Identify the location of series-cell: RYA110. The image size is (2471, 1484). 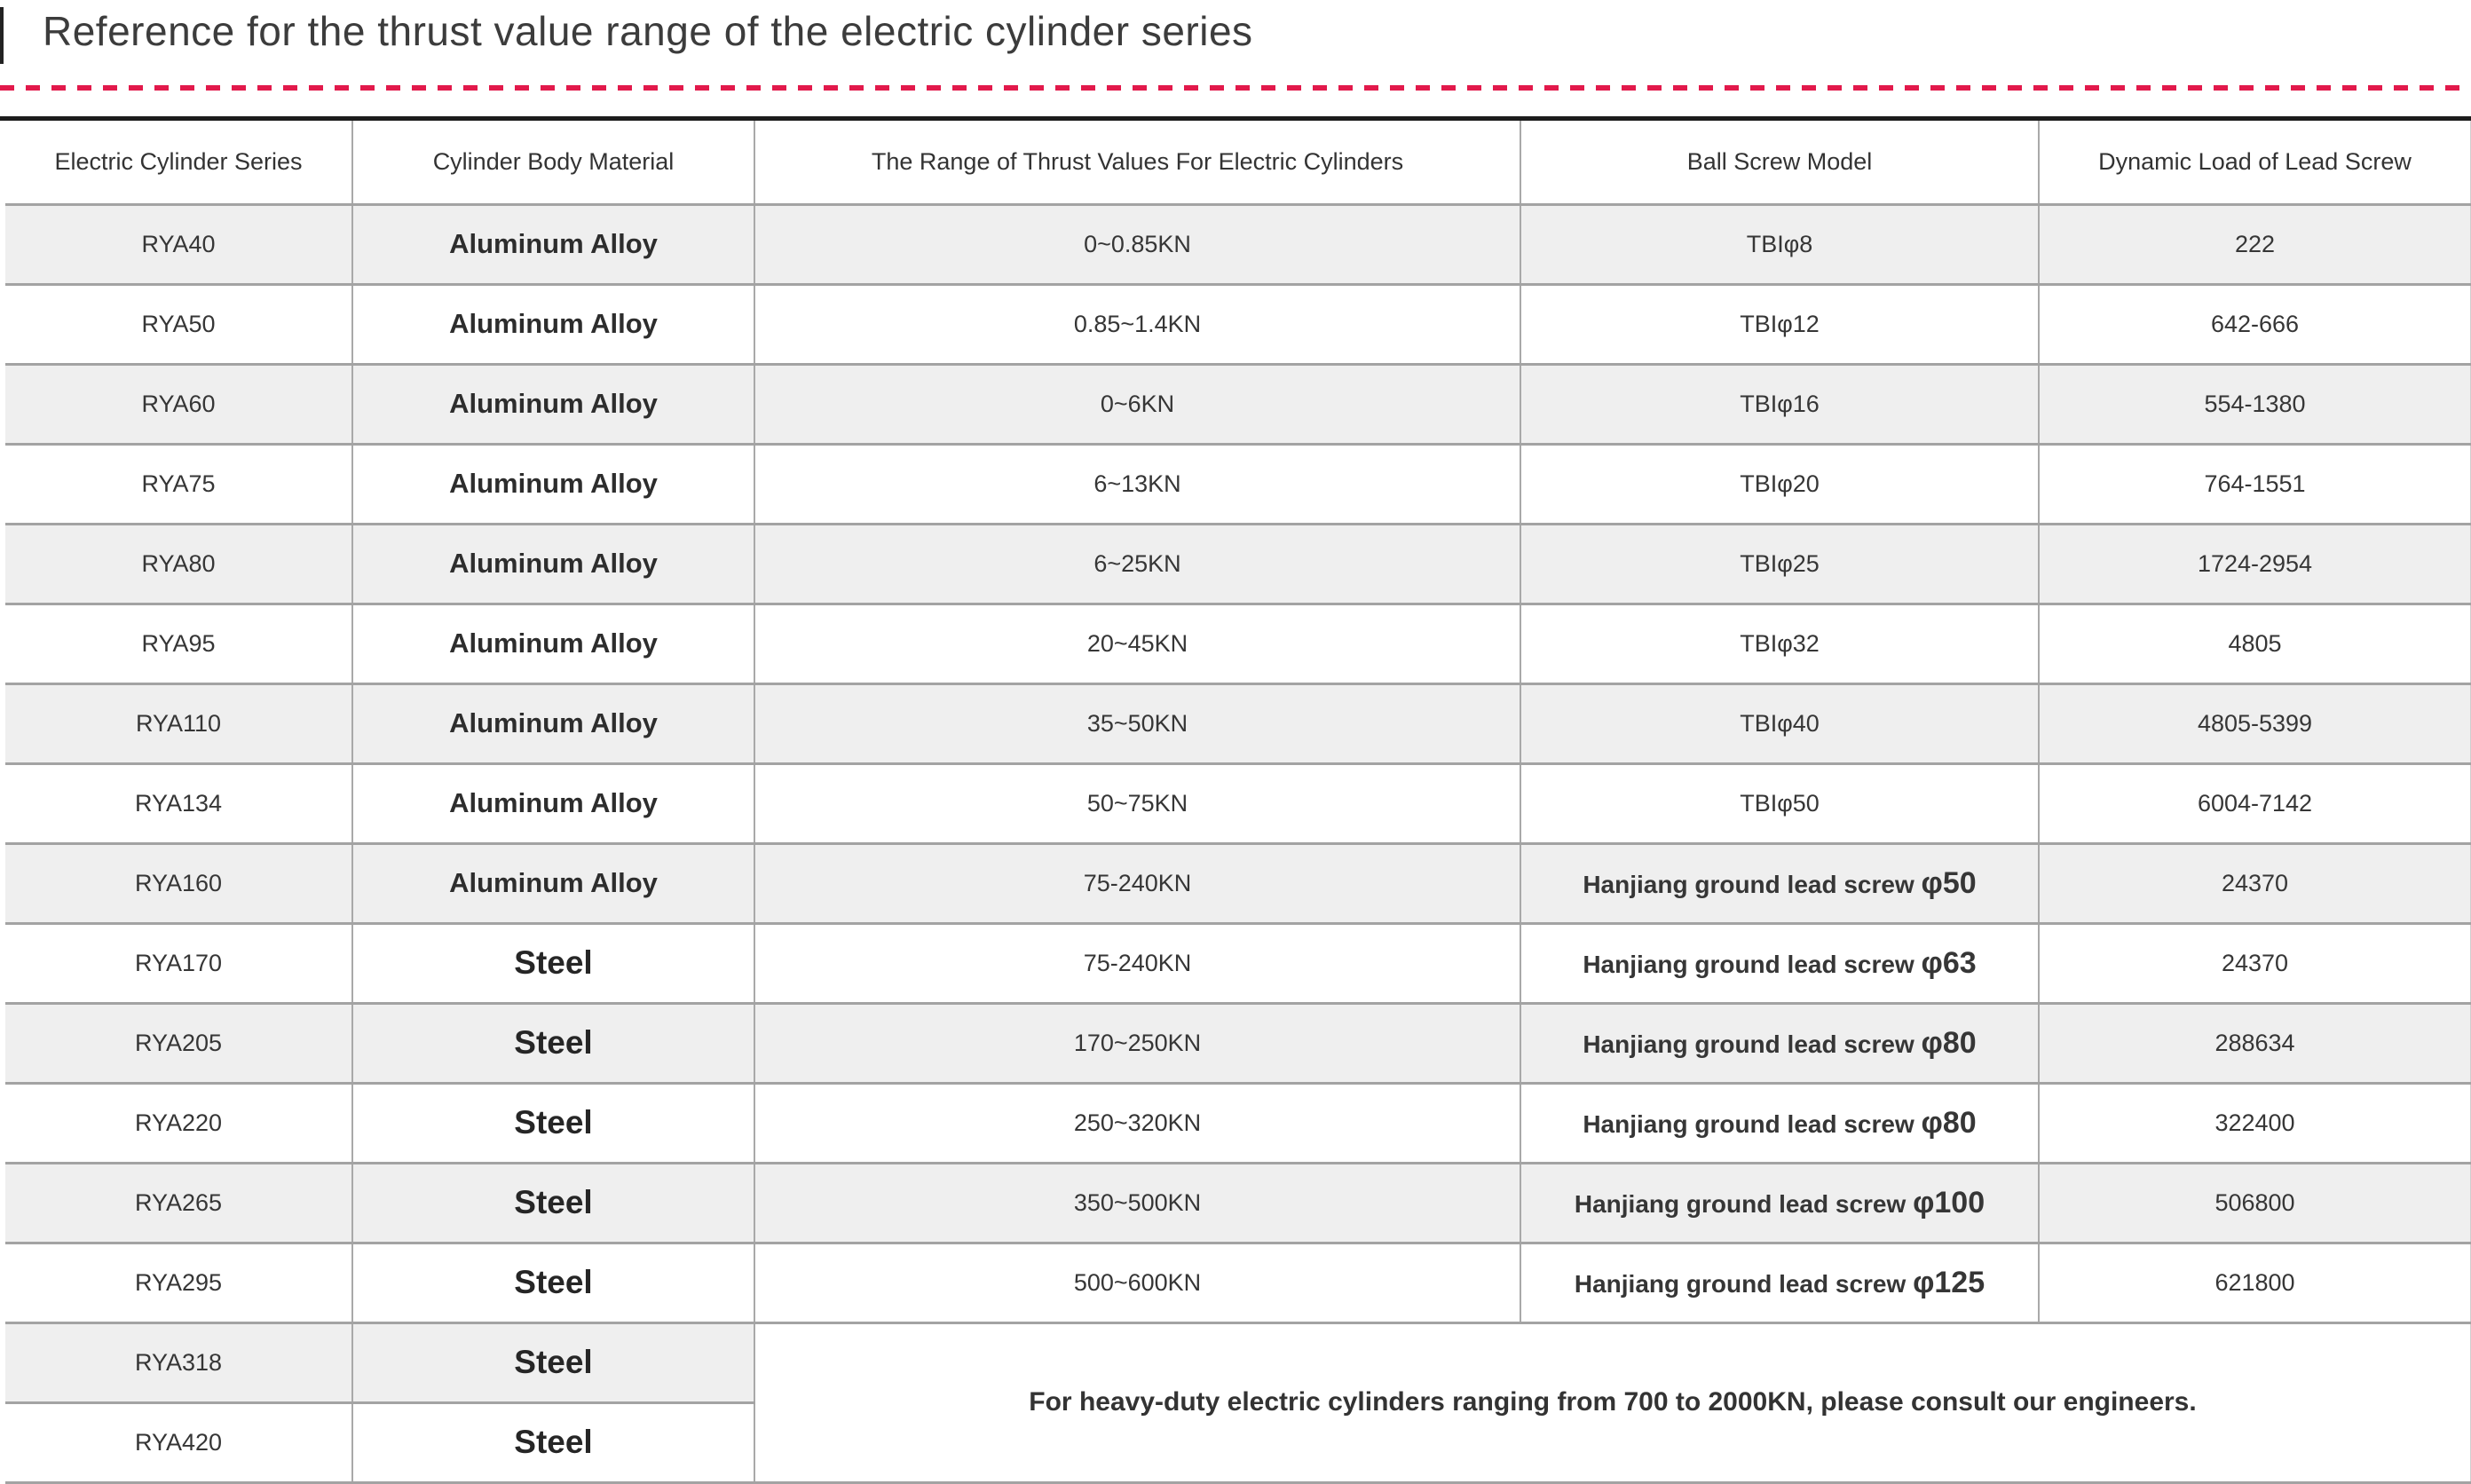
(178, 724).